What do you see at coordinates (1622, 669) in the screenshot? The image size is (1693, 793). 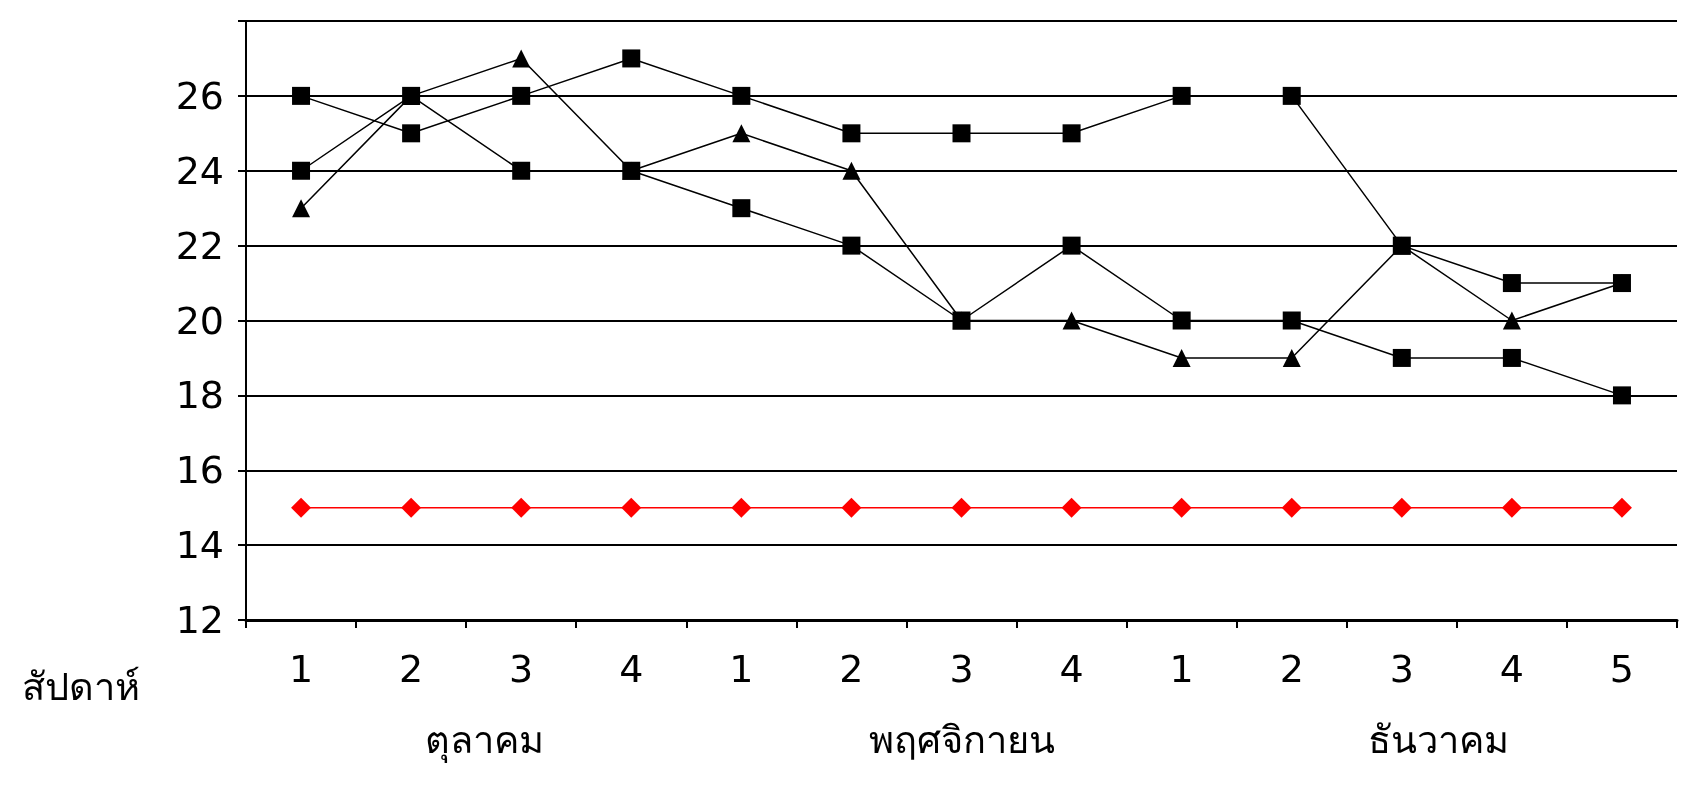 I see `x-tick-label: 5` at bounding box center [1622, 669].